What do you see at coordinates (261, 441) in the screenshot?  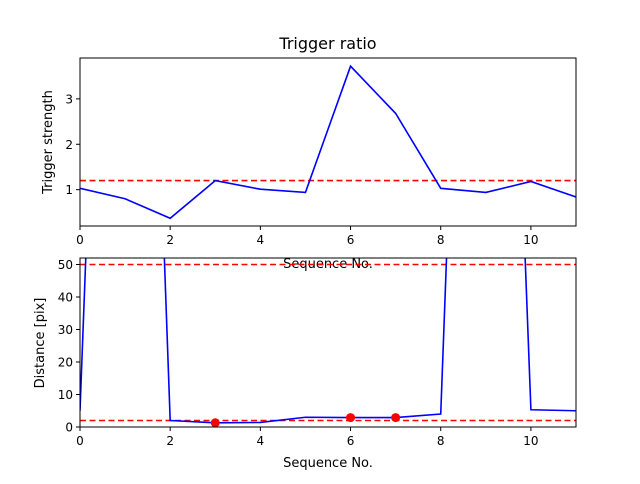 I see `bottom-xtick-label-2: 4` at bounding box center [261, 441].